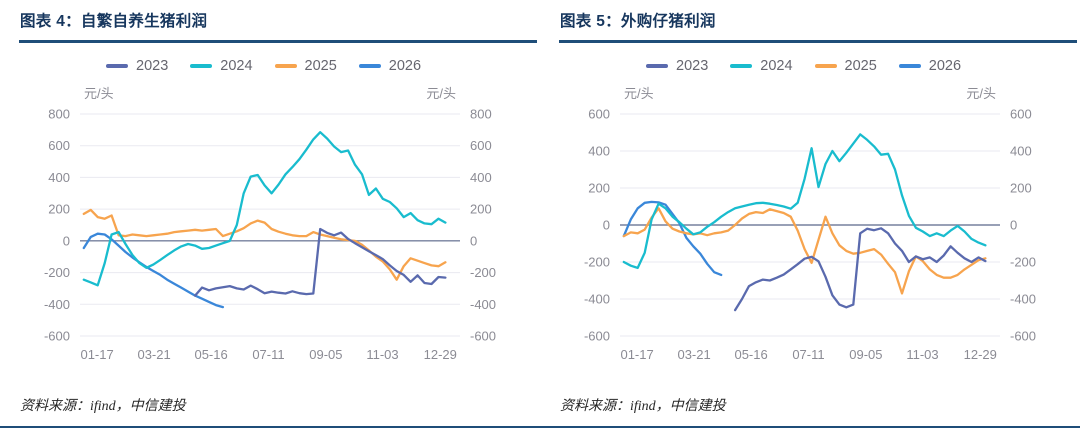 This screenshot has width=1080, height=434. Describe the element at coordinates (59, 114) in the screenshot. I see `y-axis-tick-left: 800` at that location.